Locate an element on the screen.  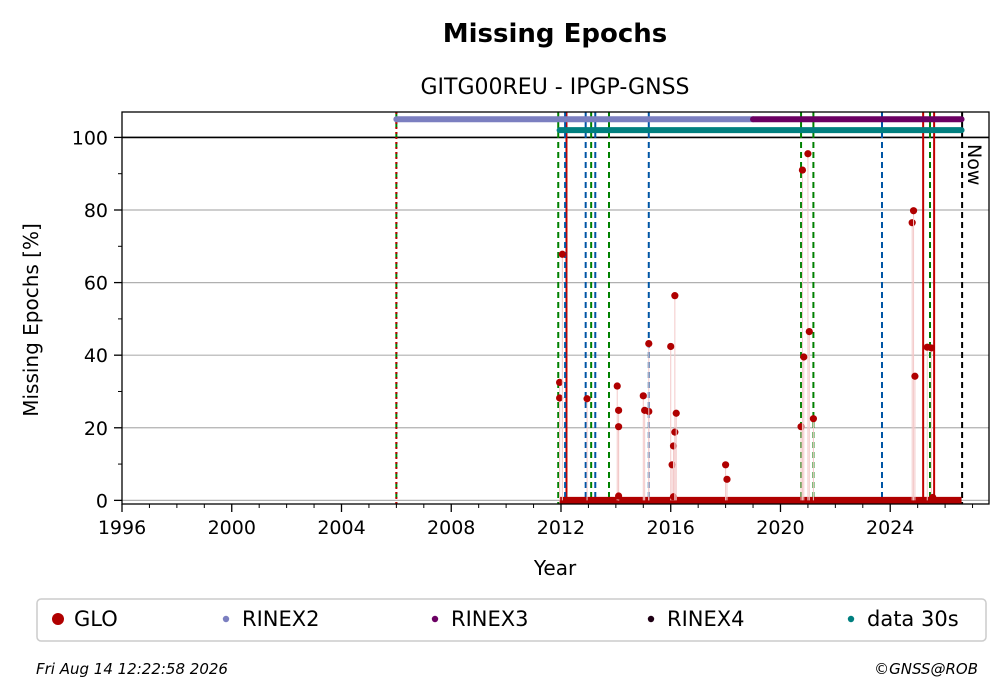
y-tick-label-80: 80 is located at coordinates (96, 211).